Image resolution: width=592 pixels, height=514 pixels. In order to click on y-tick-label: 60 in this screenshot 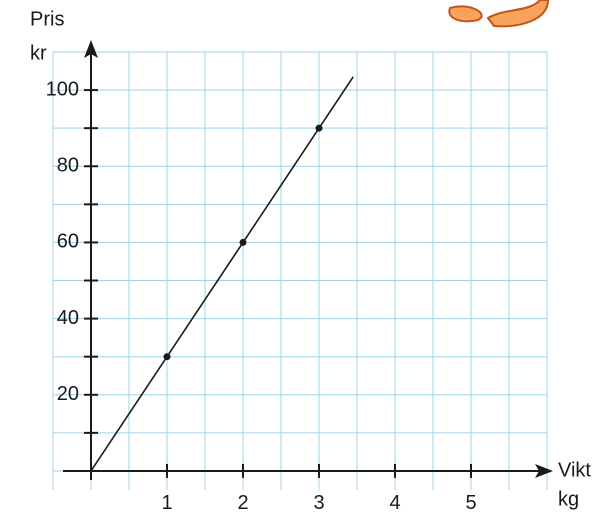, I will do `click(68, 242)`.